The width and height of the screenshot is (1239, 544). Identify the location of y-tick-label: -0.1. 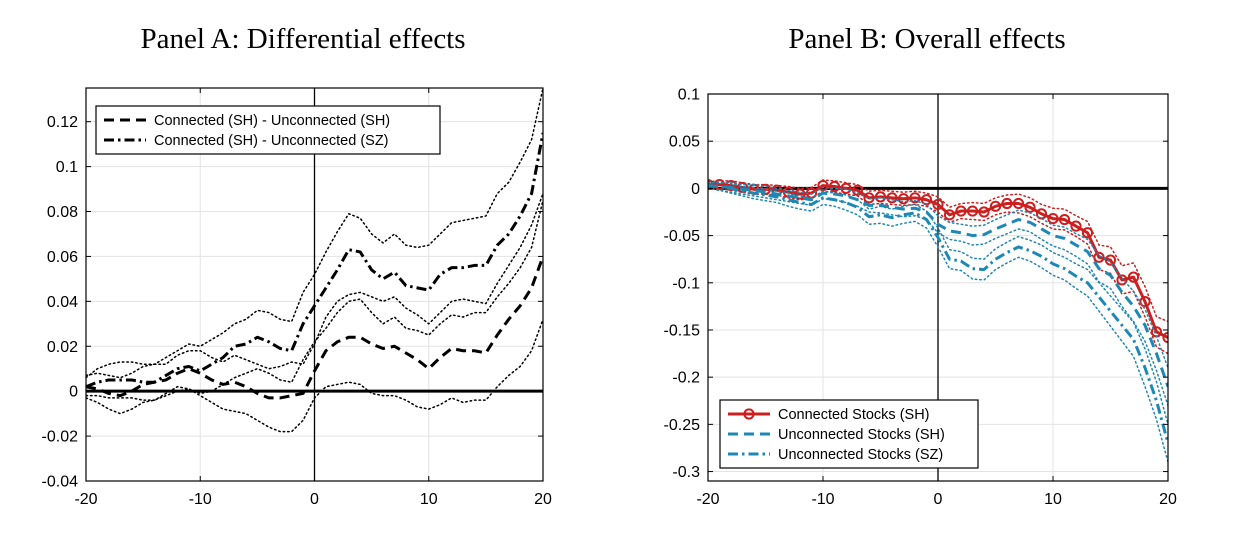
(686, 283).